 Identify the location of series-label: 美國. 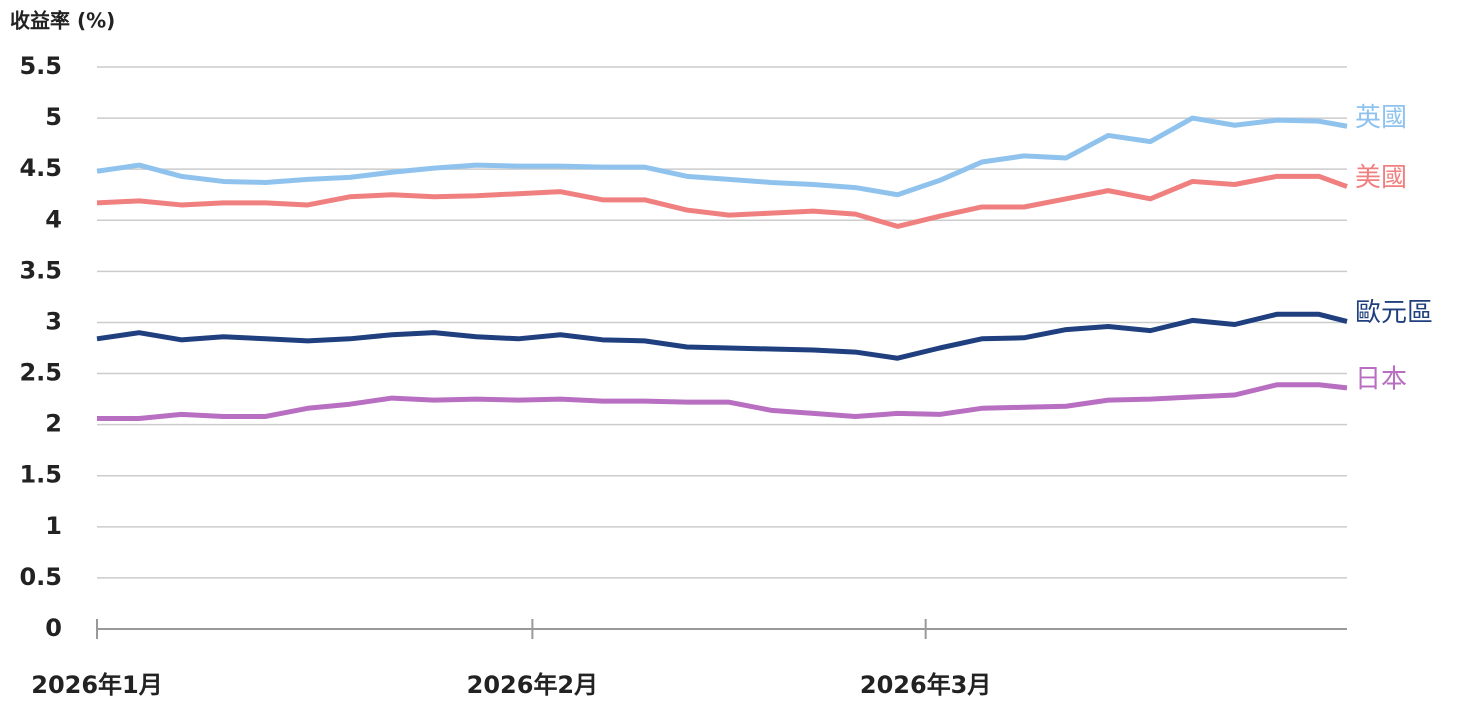
(1381, 178).